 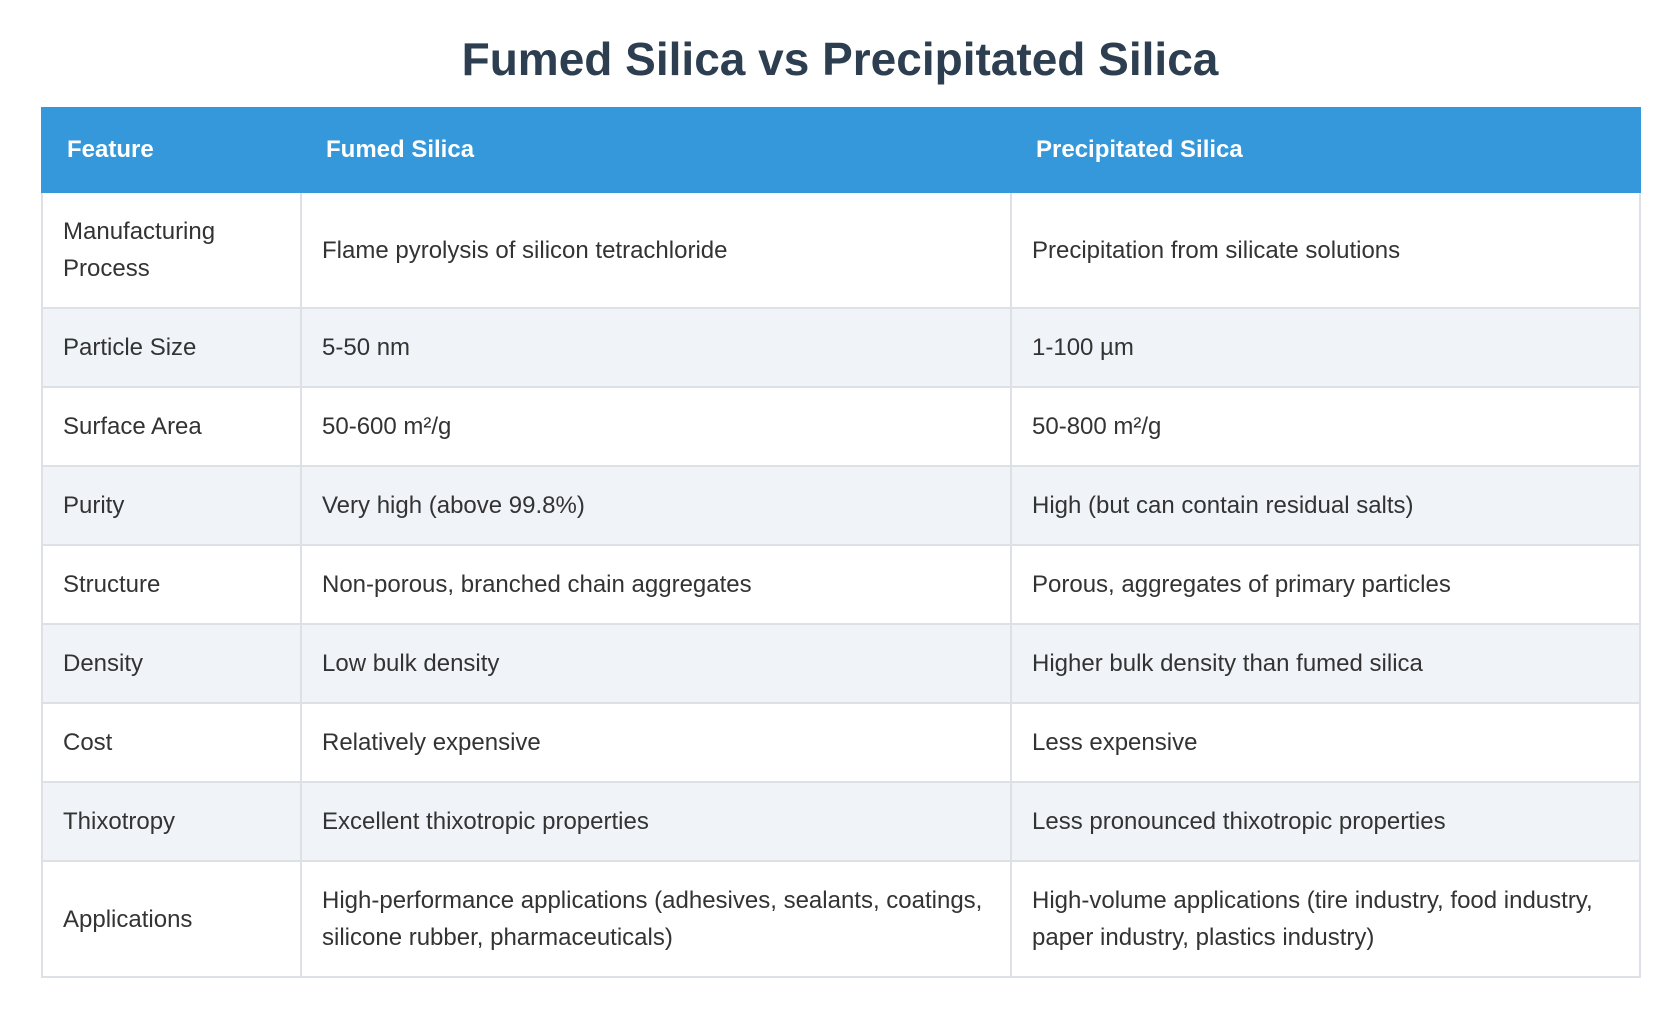 I want to click on value-cell: High (but can contain residual salts), so click(x=1325, y=505).